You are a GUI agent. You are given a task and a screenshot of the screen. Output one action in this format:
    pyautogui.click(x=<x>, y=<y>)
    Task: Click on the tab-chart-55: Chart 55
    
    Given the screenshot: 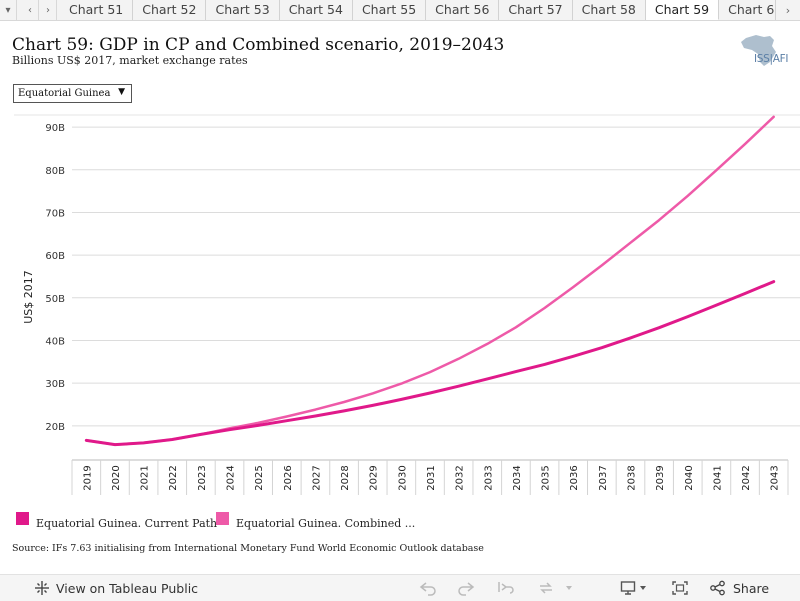 What is the action you would take?
    pyautogui.click(x=389, y=10)
    